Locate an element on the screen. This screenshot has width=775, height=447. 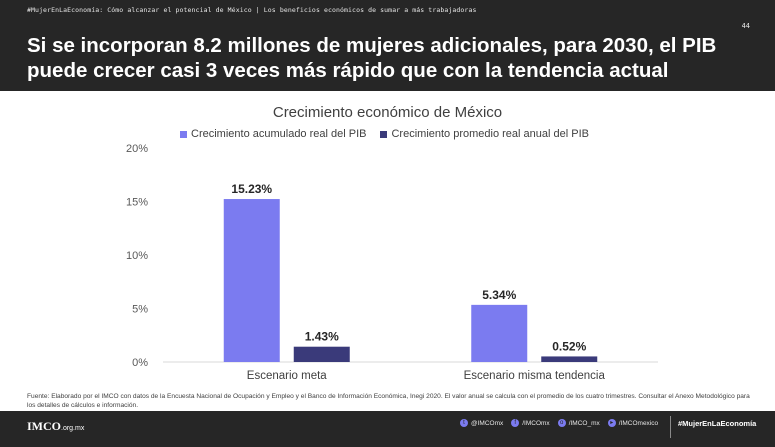
data-label: 15.23% is located at coordinates (251, 189).